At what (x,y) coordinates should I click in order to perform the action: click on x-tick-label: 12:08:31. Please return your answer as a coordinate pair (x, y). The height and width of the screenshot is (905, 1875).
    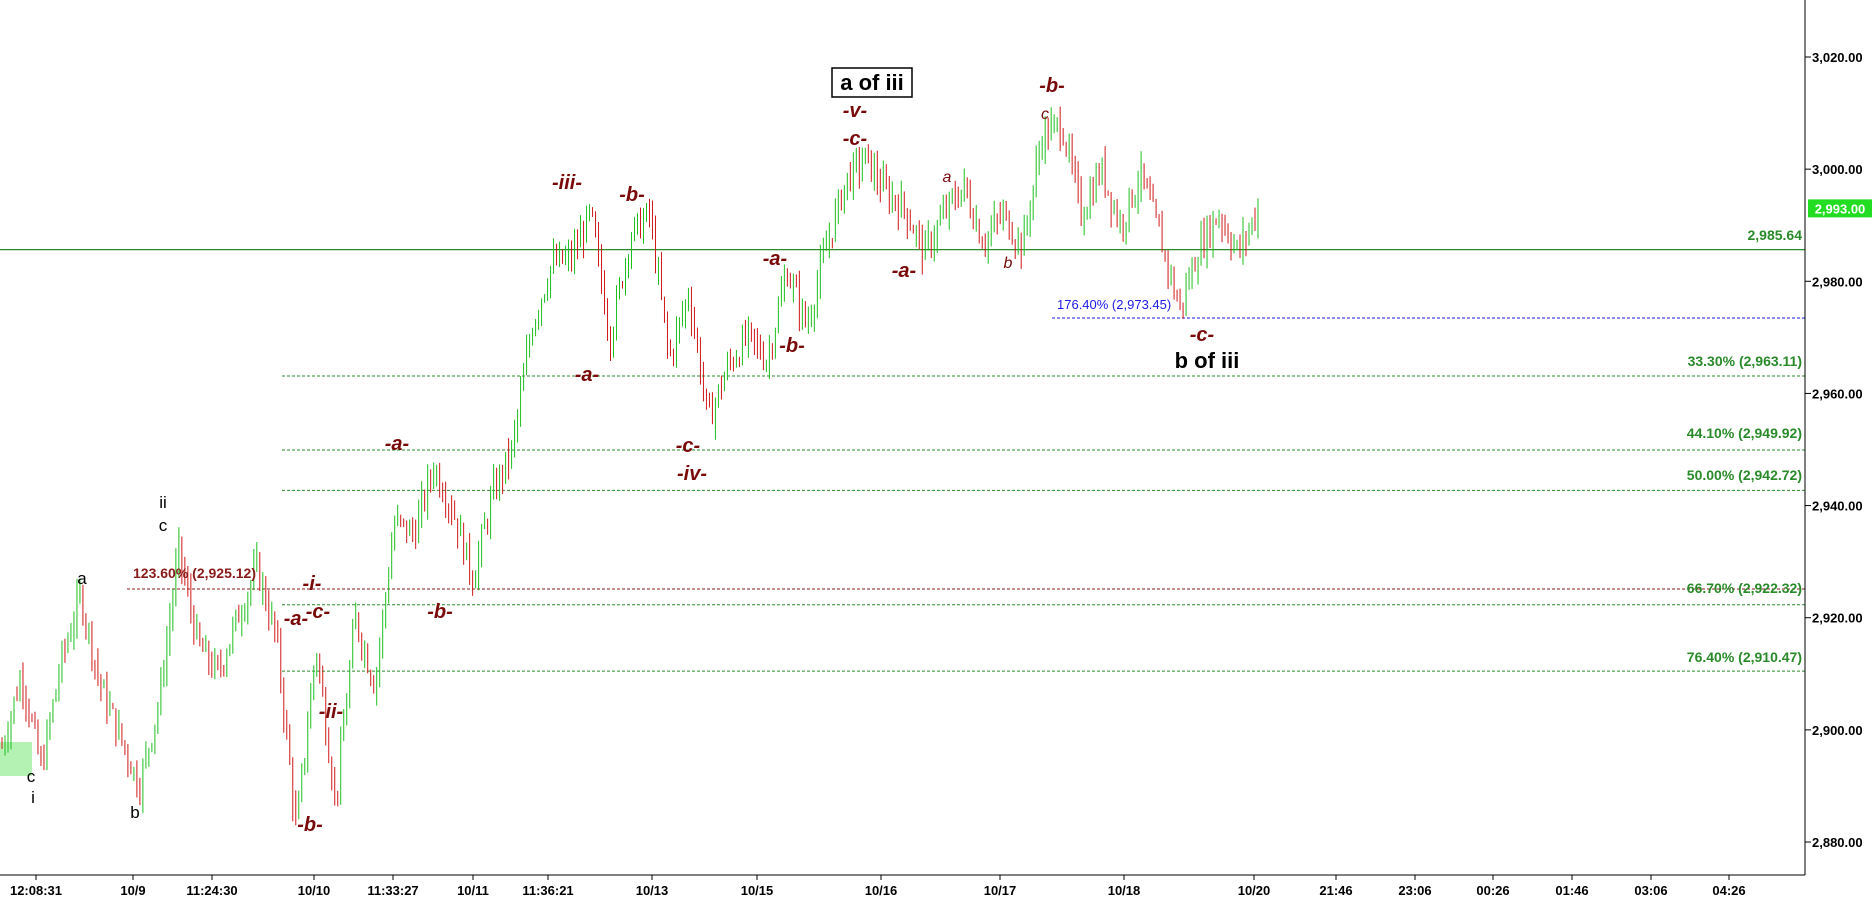
    Looking at the image, I should click on (36, 890).